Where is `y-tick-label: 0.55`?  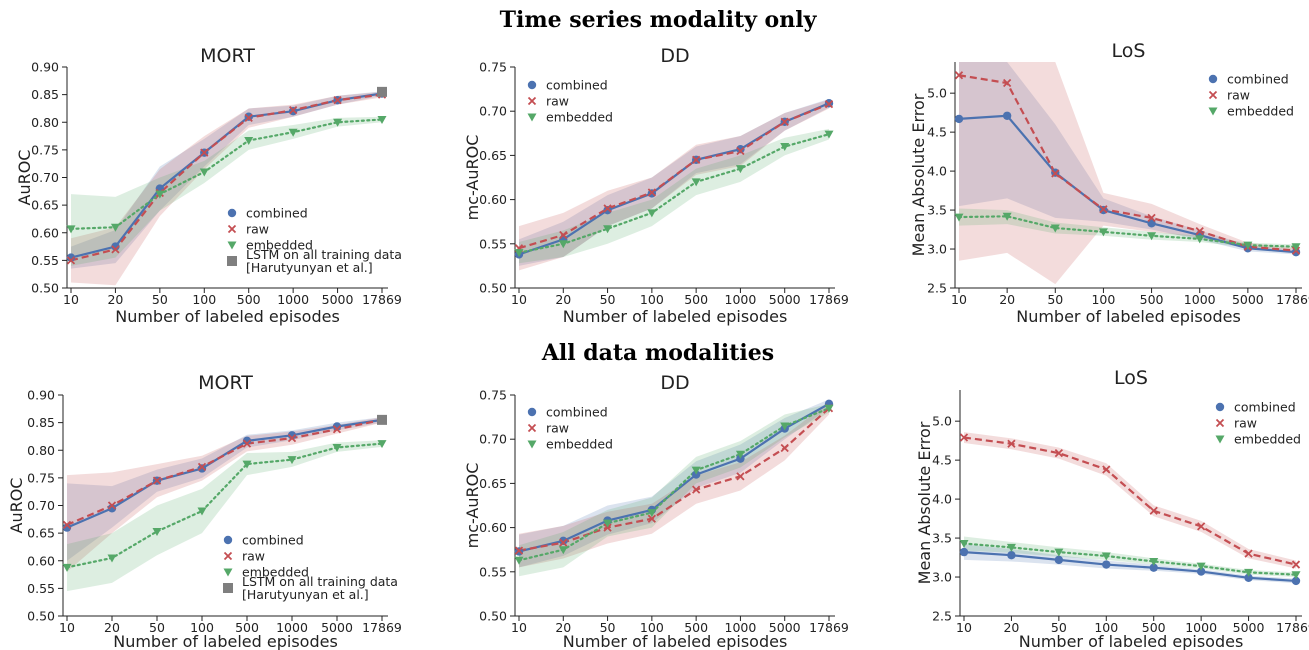
y-tick-label: 0.55 is located at coordinates (493, 571).